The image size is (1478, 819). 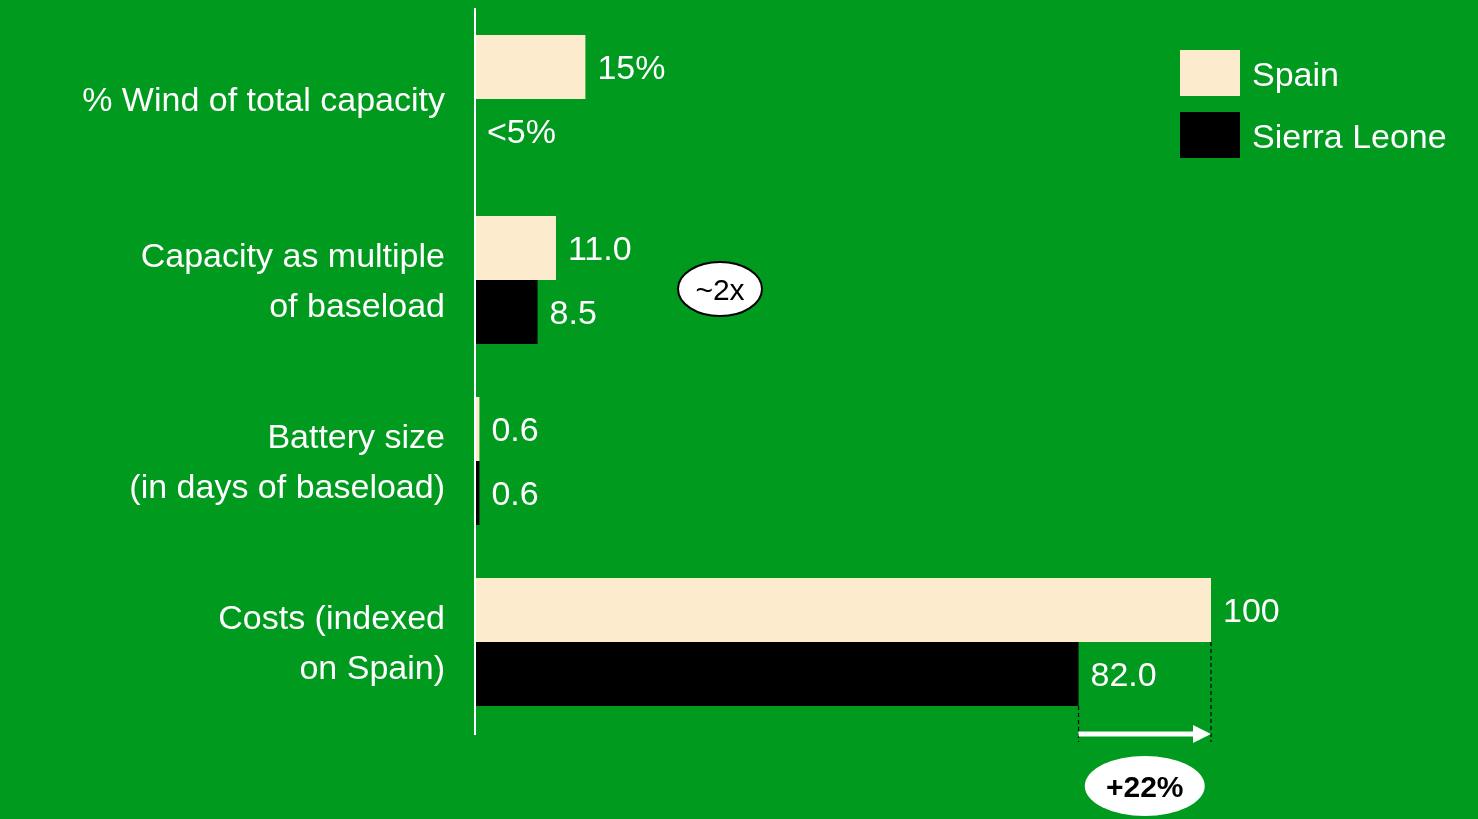 What do you see at coordinates (521, 131) in the screenshot?
I see `text: <5%` at bounding box center [521, 131].